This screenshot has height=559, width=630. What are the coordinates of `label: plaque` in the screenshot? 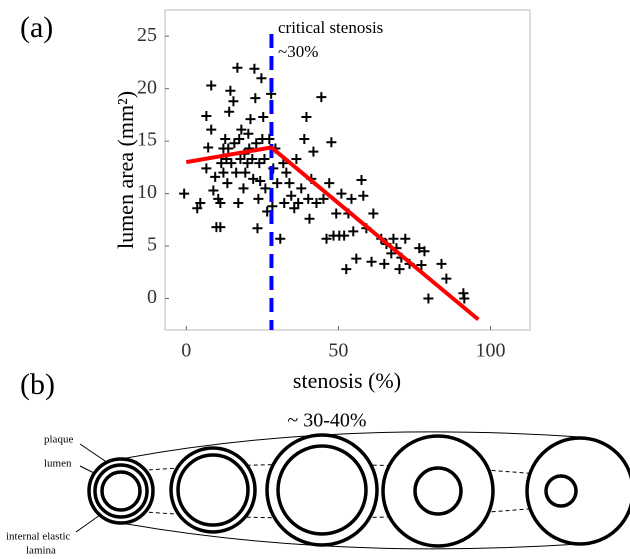 It's located at (58, 440).